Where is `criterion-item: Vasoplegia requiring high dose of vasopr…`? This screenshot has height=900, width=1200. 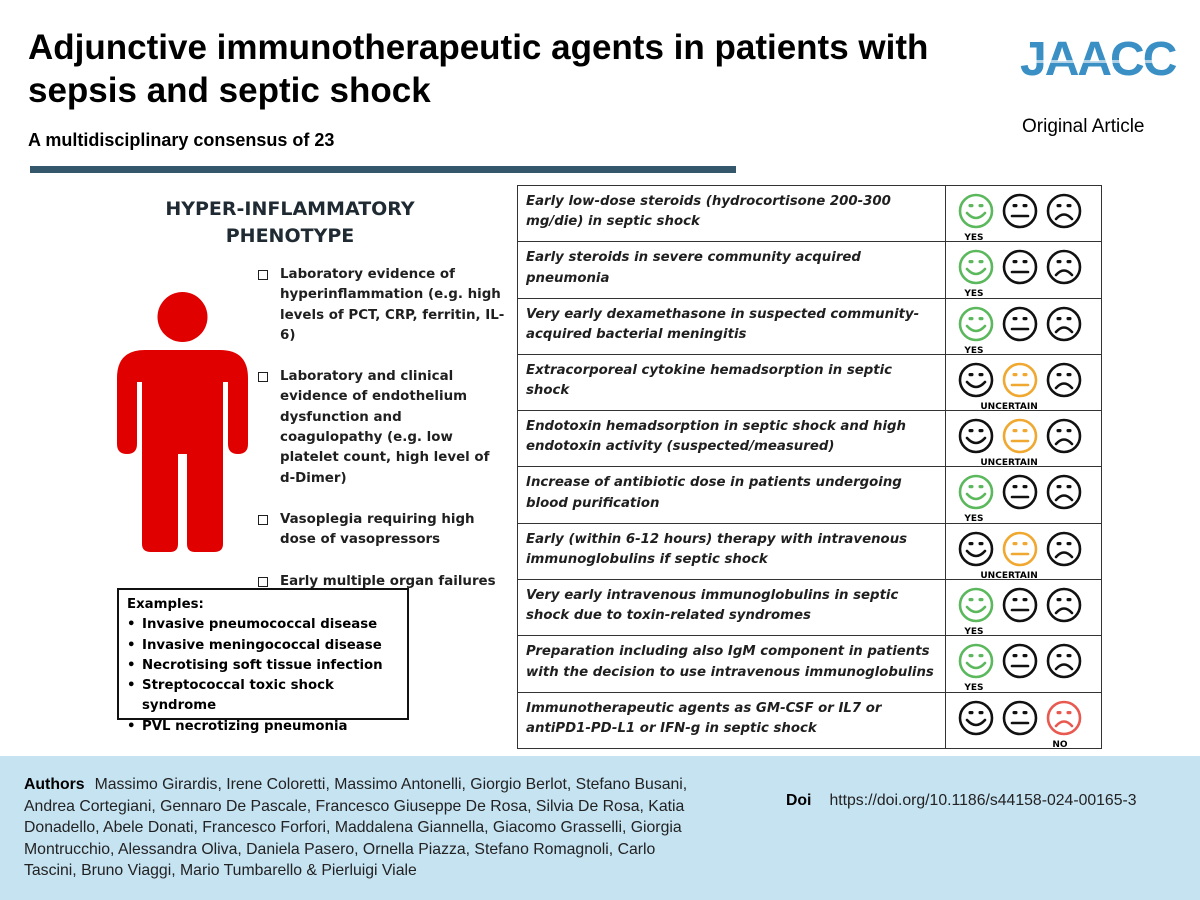
criterion-item: Vasoplegia requiring high dose of vasopr… is located at coordinates (383, 530).